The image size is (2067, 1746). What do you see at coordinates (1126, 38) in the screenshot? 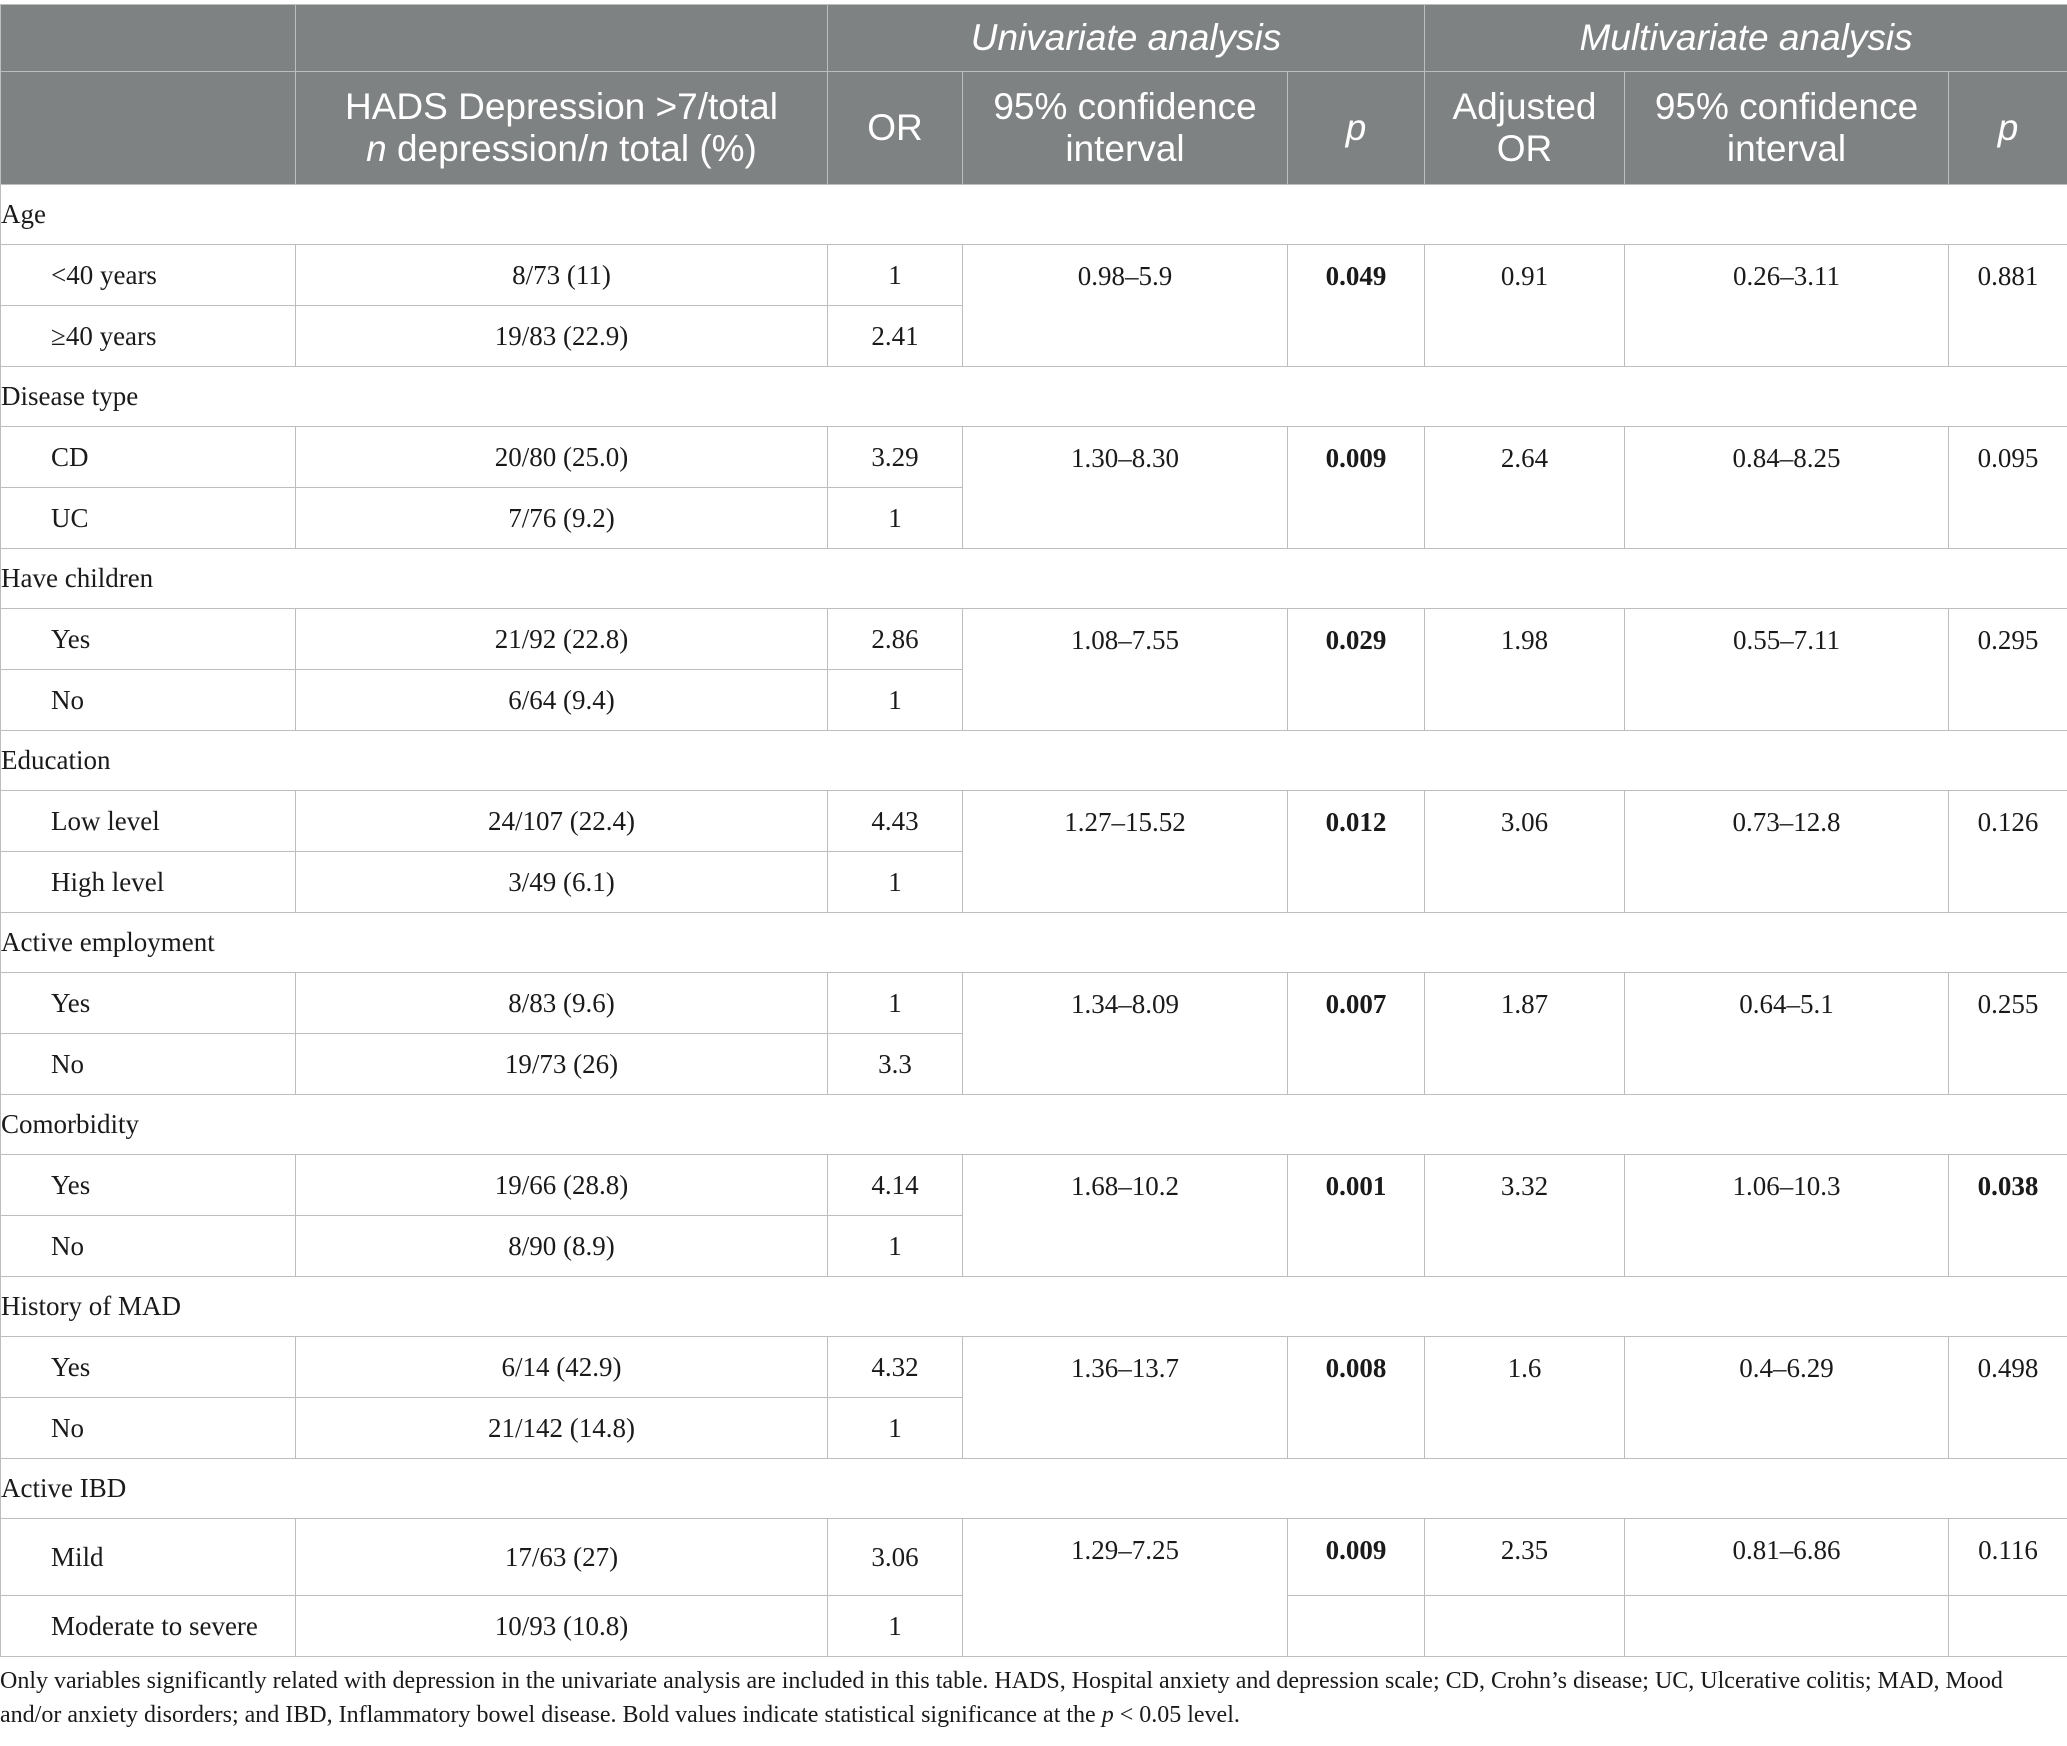
I see `header-univariate: Univariate analysis` at bounding box center [1126, 38].